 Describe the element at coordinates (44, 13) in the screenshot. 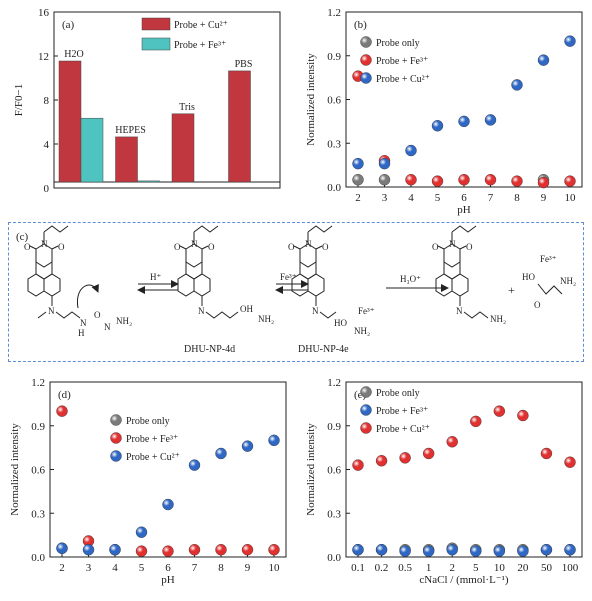

I see `y-tick-label: 16` at that location.